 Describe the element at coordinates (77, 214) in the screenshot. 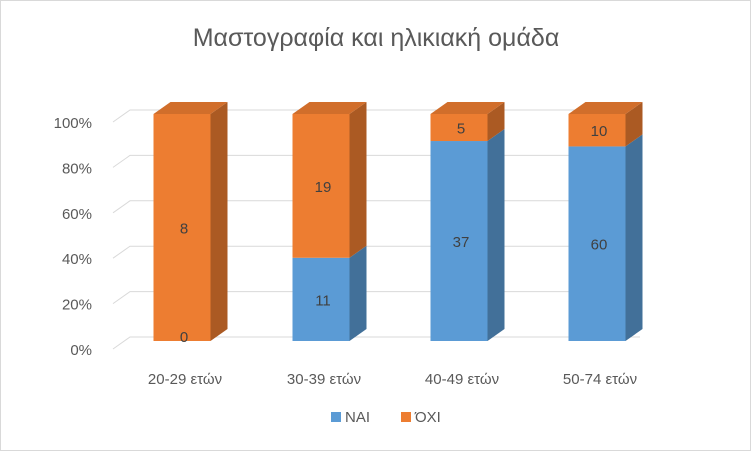

I see `y-tick-label: 60%` at that location.